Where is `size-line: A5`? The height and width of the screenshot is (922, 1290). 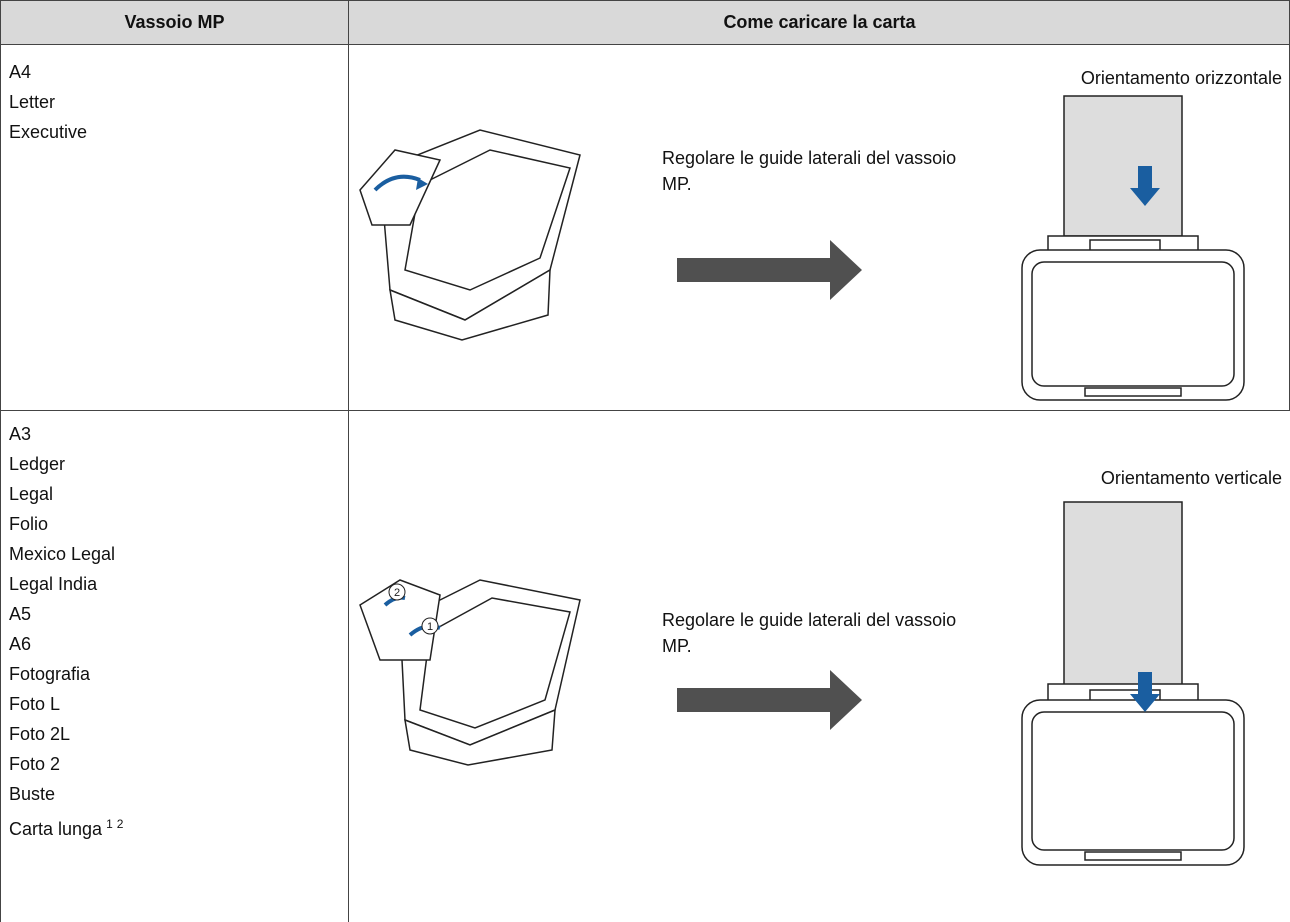 size-line: A5 is located at coordinates (66, 614).